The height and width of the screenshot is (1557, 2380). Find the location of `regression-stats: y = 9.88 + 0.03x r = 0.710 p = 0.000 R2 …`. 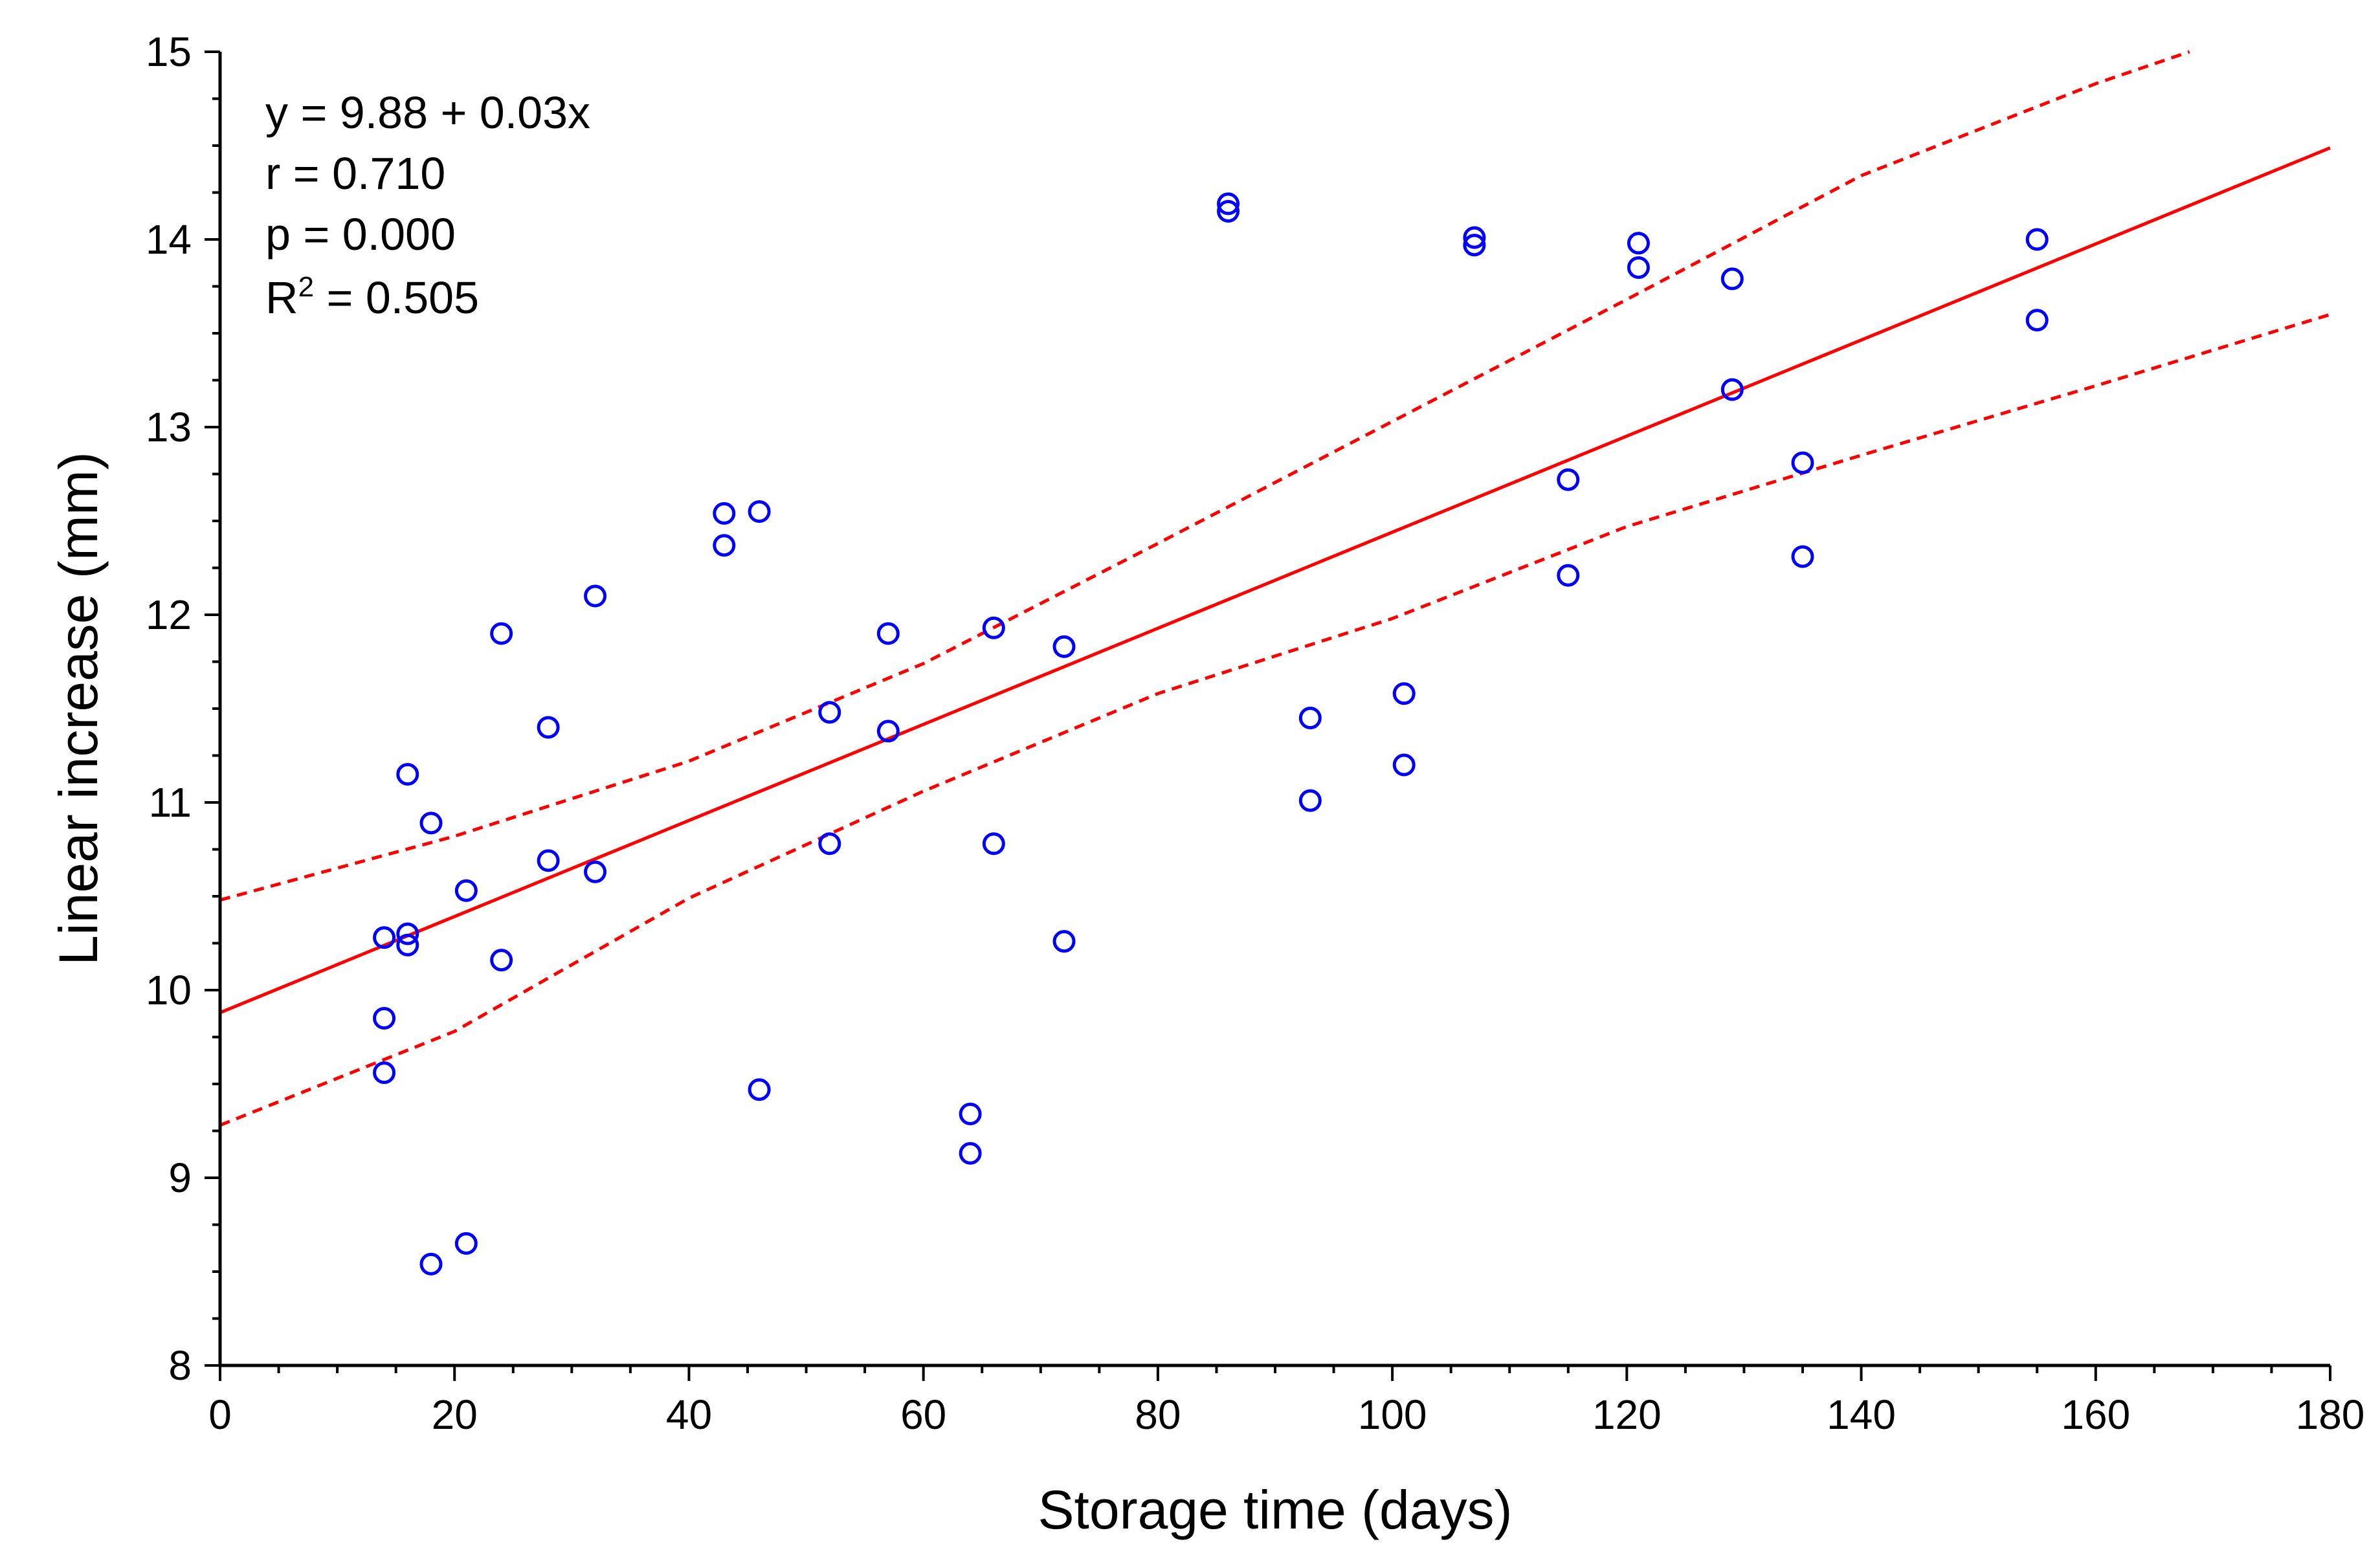

regression-stats: y = 9.88 + 0.03x r = 0.710 p = 0.000 R2 … is located at coordinates (427, 205).